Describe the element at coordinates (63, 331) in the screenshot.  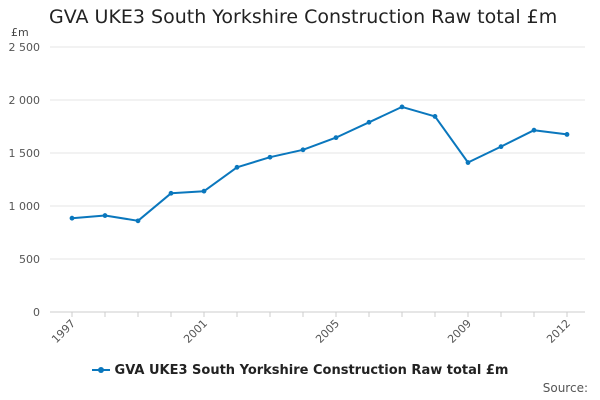
I see `x-tick-label: 1997` at that location.